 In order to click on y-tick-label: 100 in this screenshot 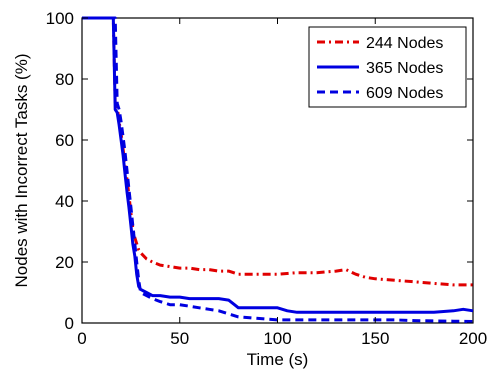, I will do `click(60, 18)`.